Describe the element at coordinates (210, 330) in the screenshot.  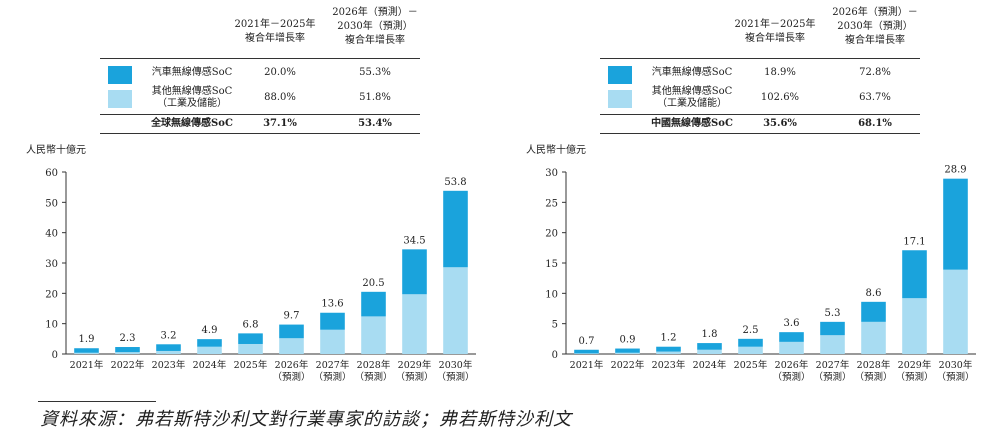
I see `bar-total-label: 4.9` at that location.